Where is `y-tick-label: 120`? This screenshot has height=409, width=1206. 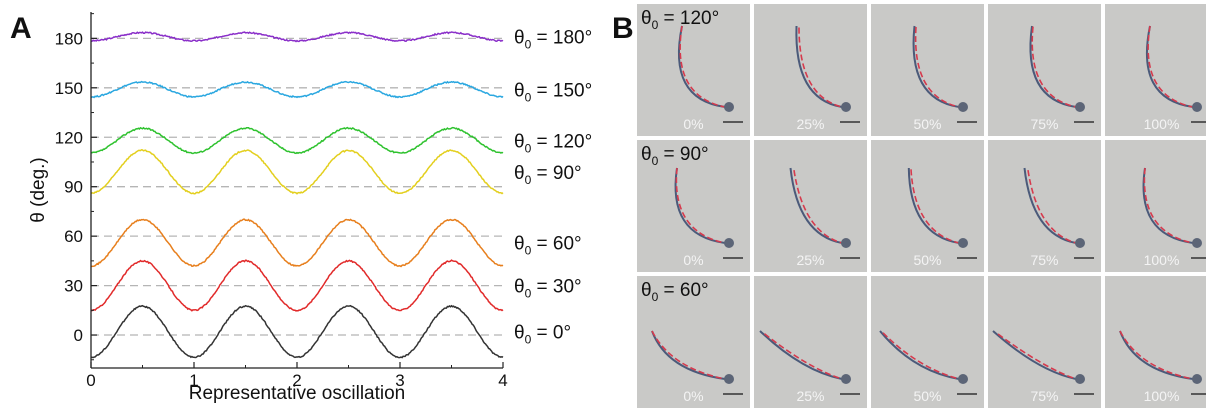
y-tick-label: 120 is located at coordinates (69, 137).